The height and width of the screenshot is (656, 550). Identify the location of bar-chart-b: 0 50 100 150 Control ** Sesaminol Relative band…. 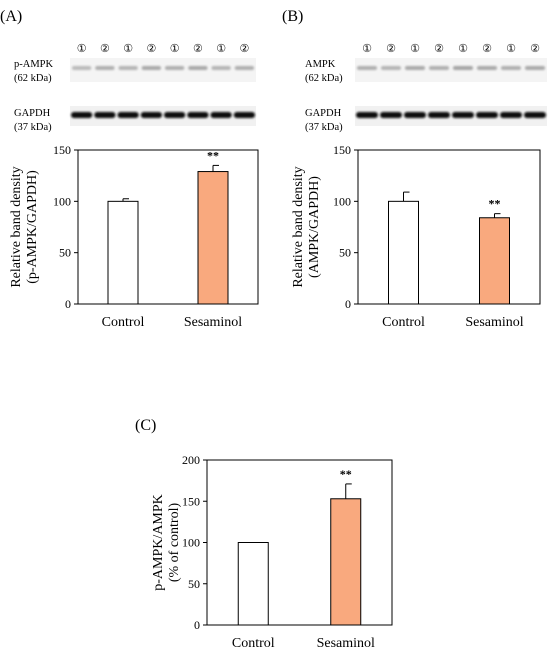
(416, 236).